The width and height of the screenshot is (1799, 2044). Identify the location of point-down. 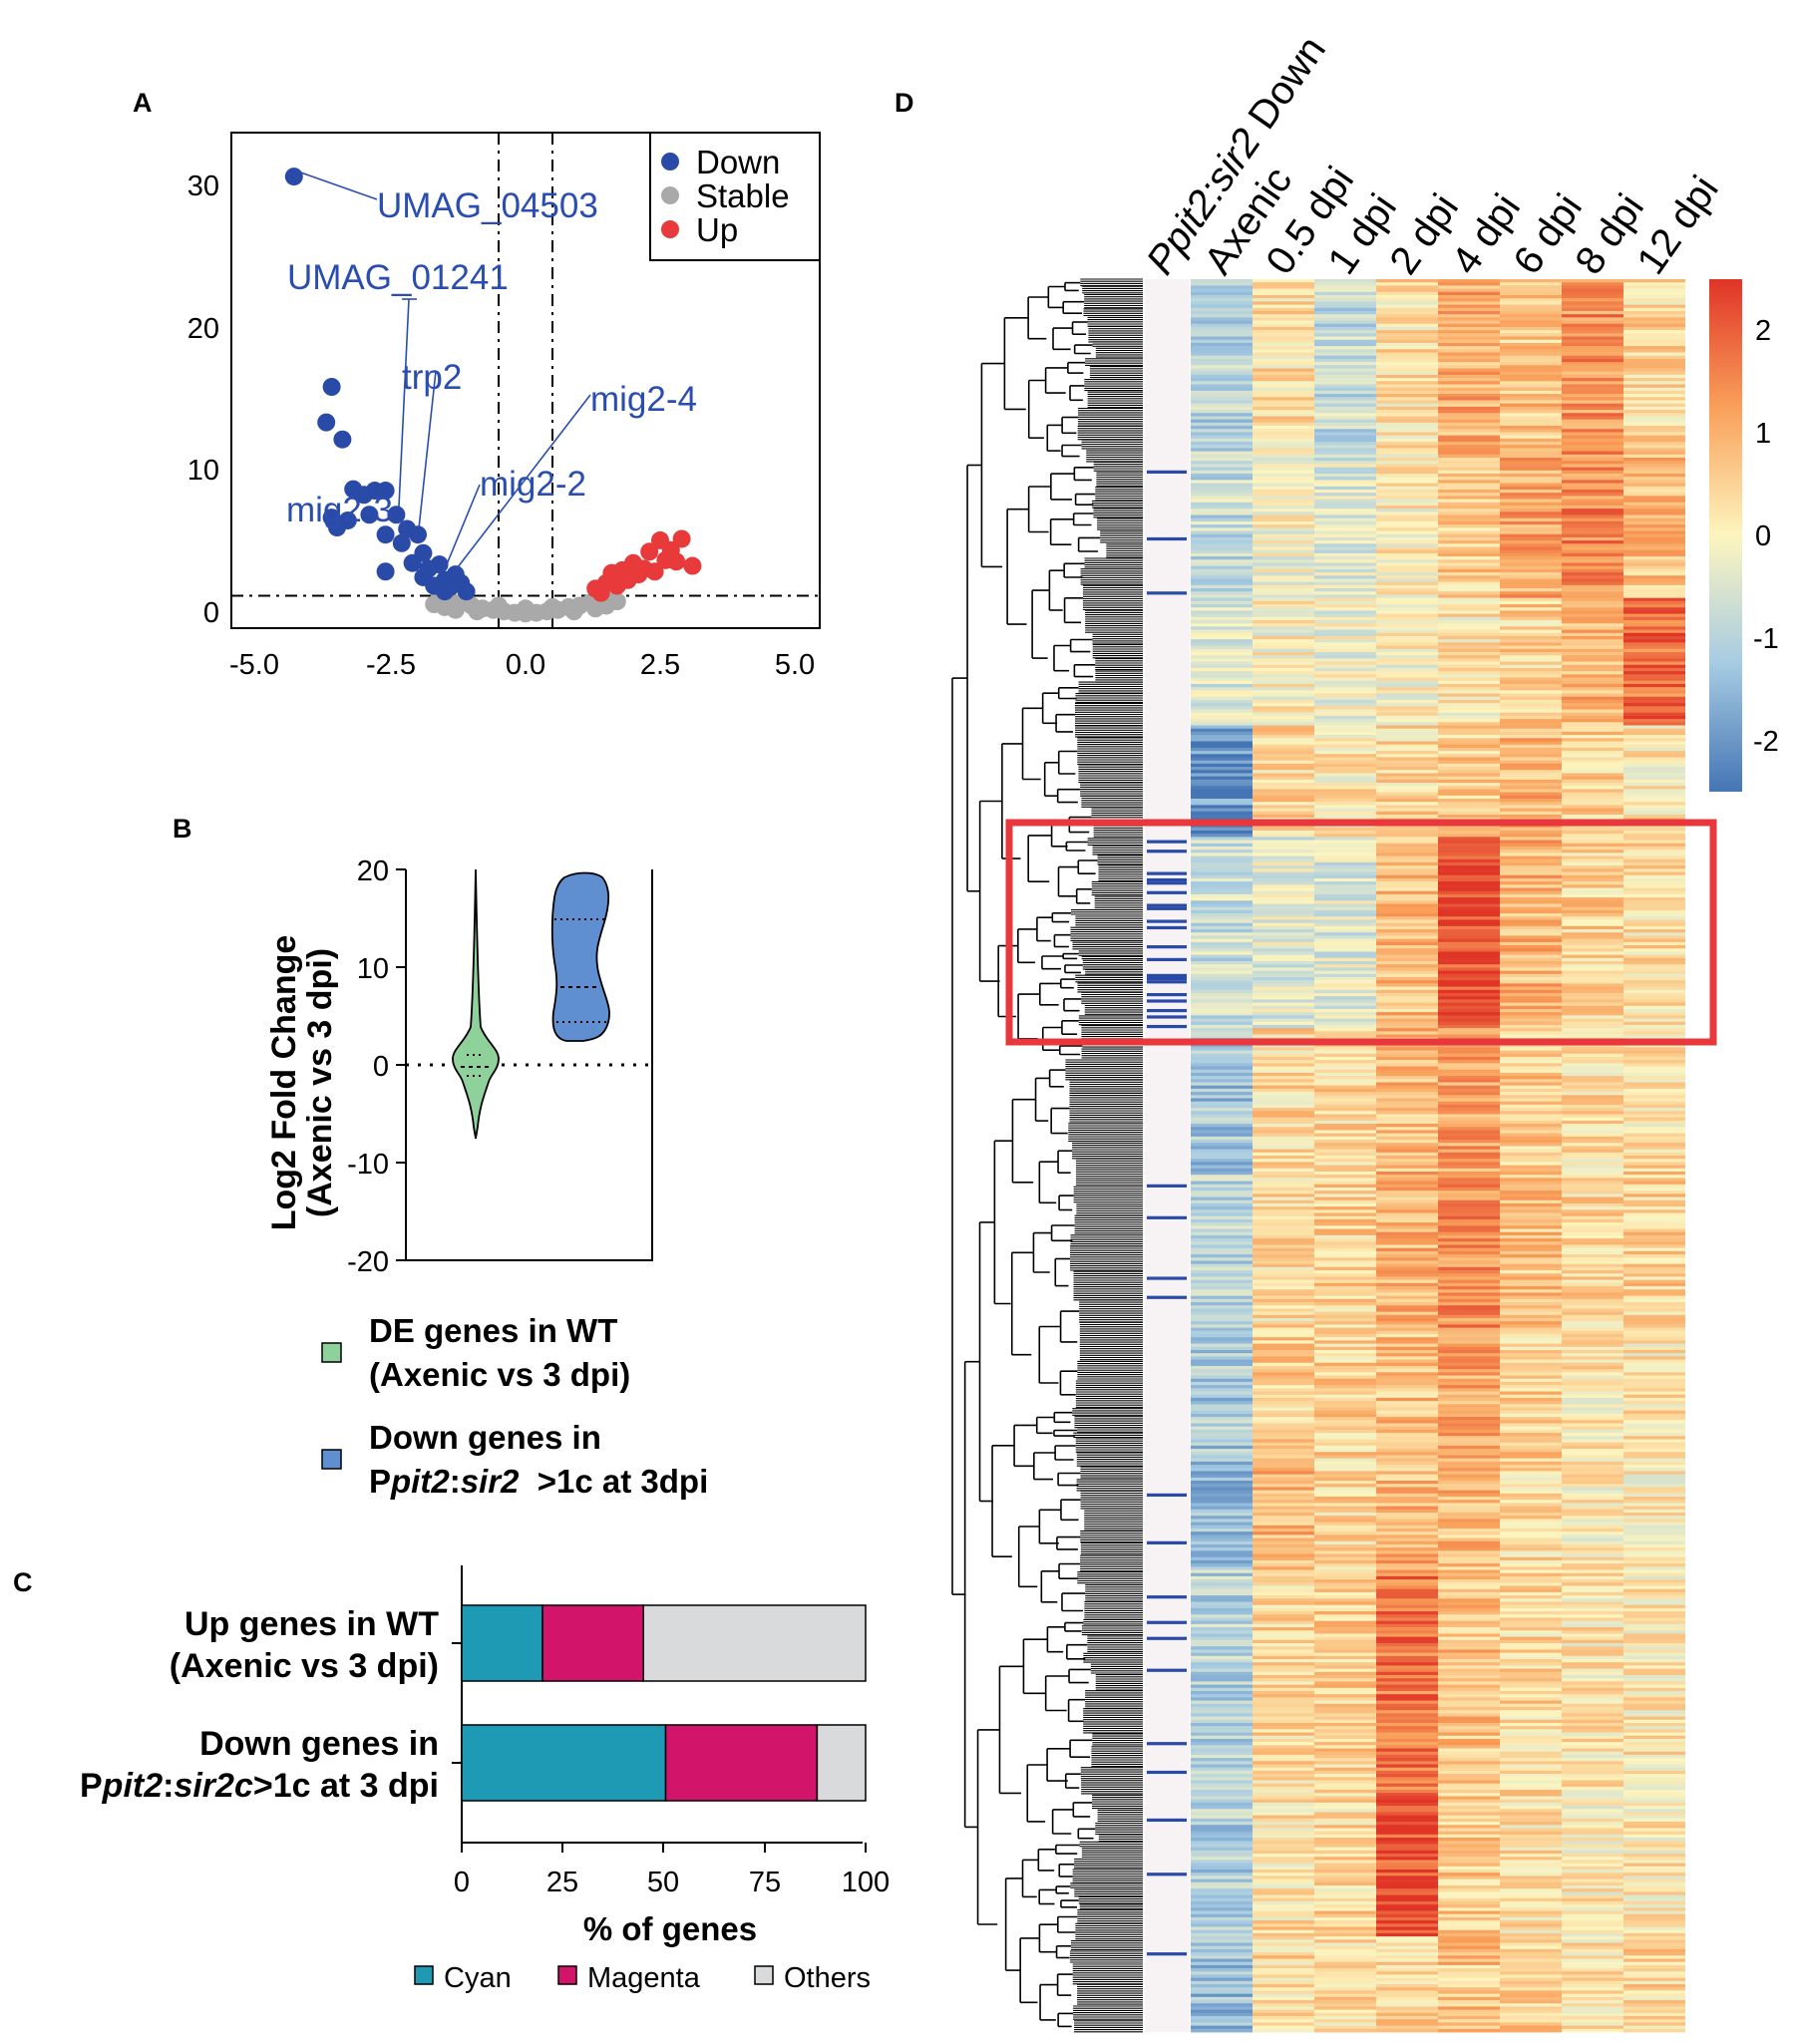
(385, 491).